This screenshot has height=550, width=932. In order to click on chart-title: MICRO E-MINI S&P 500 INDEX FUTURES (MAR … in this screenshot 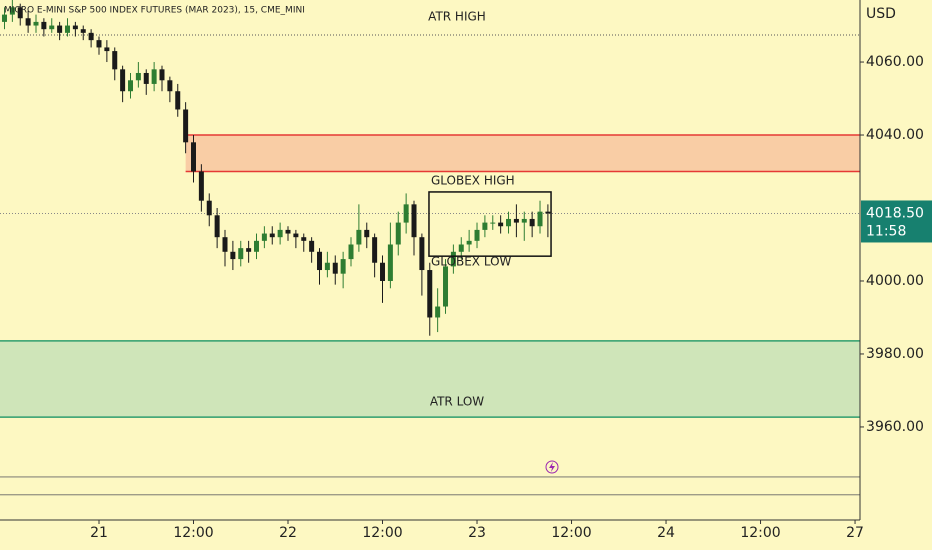, I will do `click(154, 11)`.